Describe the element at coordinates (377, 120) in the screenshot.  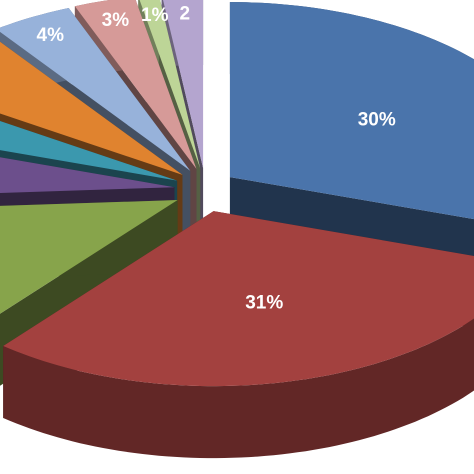
I see `data-label: 30%` at that location.